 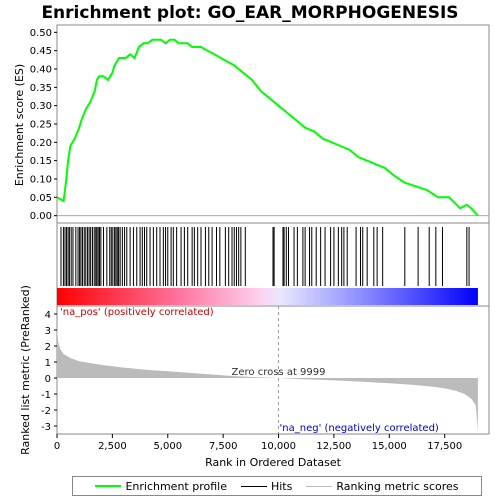 I want to click on x-tick-label: 0, so click(x=57, y=446).